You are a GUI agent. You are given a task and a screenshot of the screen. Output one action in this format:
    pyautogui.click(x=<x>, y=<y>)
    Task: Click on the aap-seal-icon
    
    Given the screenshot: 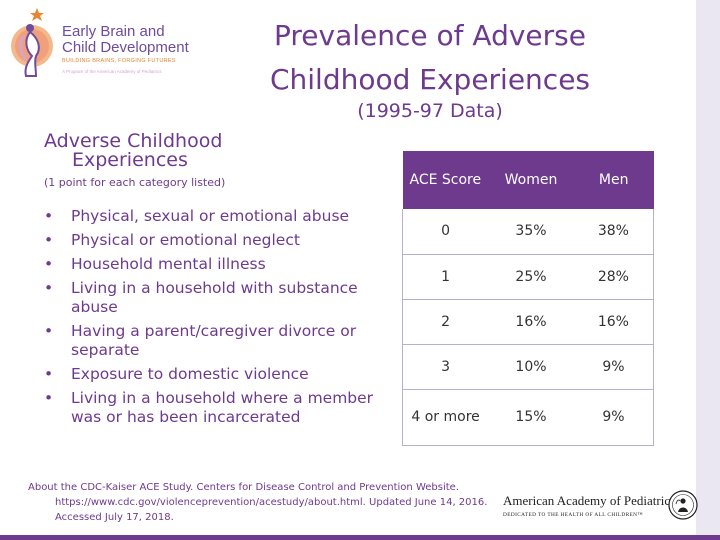 What is the action you would take?
    pyautogui.click(x=683, y=505)
    